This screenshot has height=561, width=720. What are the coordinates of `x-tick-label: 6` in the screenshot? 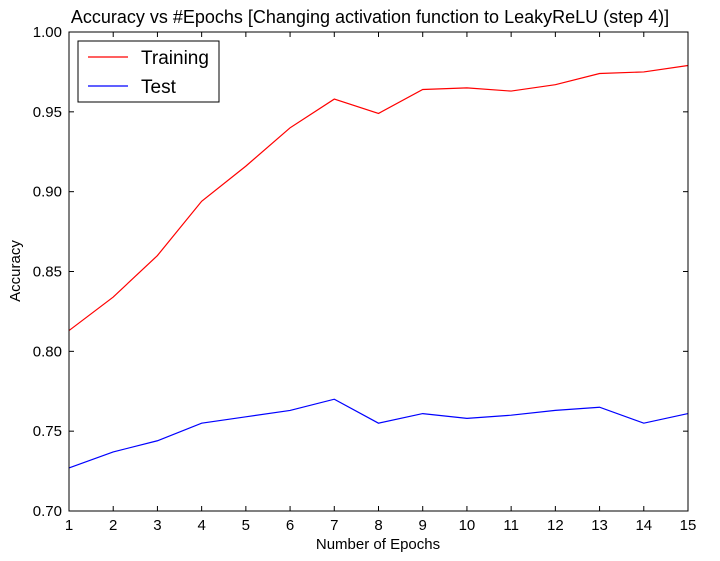 It's located at (290, 525).